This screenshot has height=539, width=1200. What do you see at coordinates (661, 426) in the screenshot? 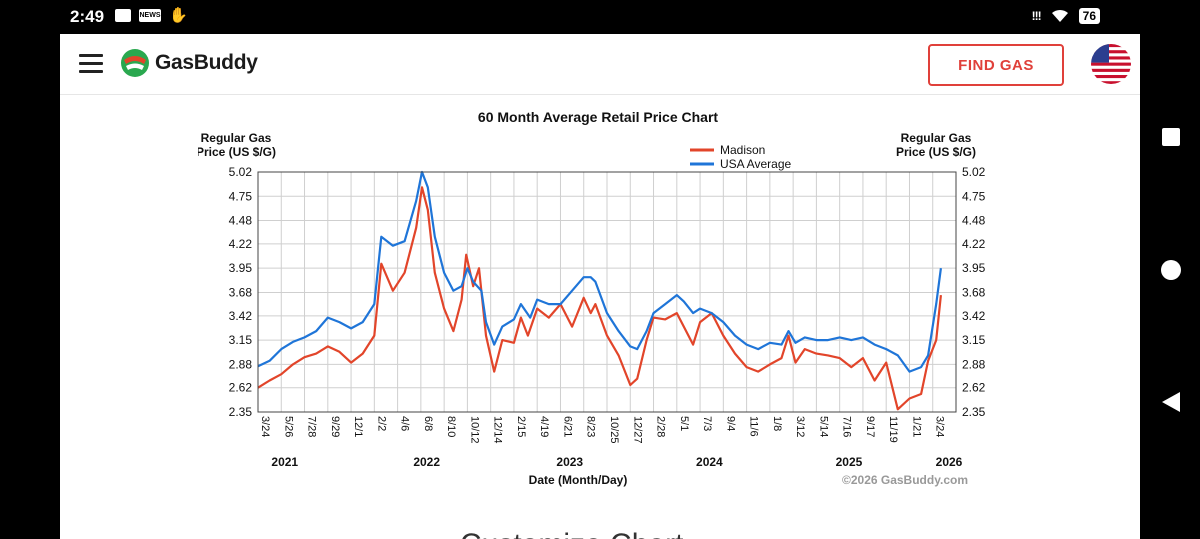
I see `x-tick-label: 2/28` at bounding box center [661, 426].